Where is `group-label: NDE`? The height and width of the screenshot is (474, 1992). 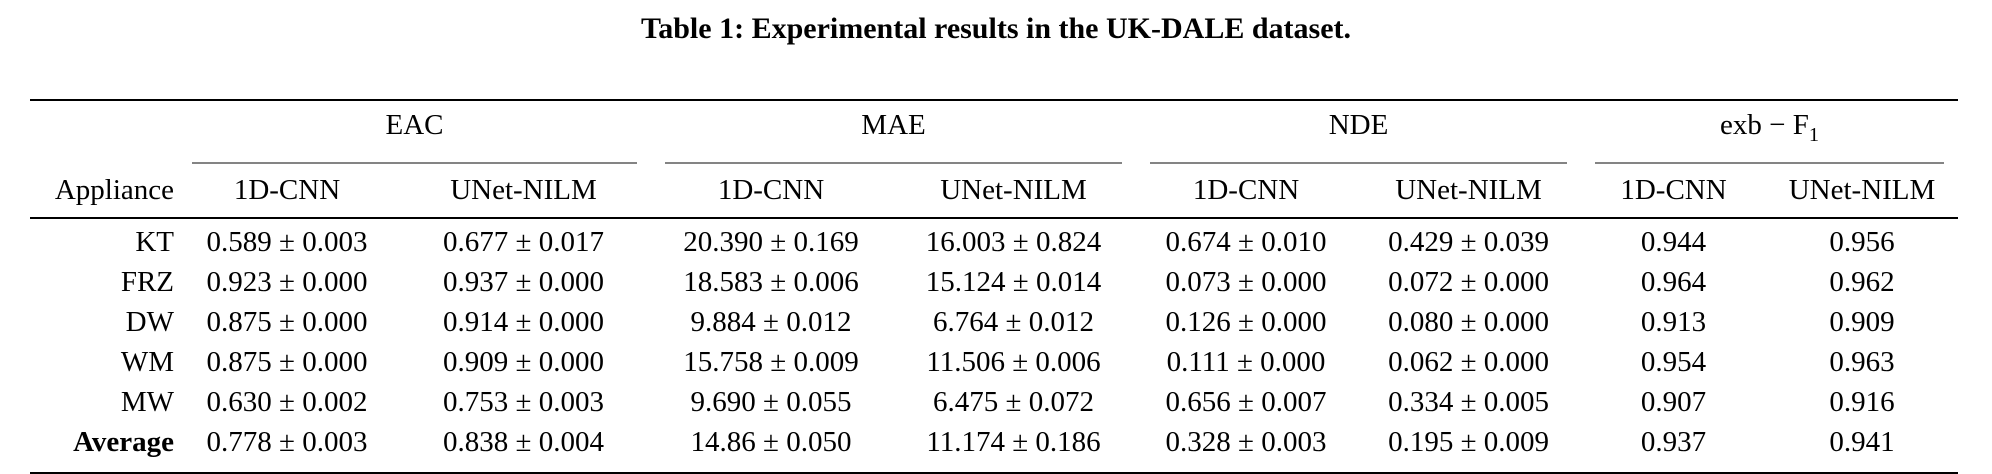 group-label: NDE is located at coordinates (1358, 125).